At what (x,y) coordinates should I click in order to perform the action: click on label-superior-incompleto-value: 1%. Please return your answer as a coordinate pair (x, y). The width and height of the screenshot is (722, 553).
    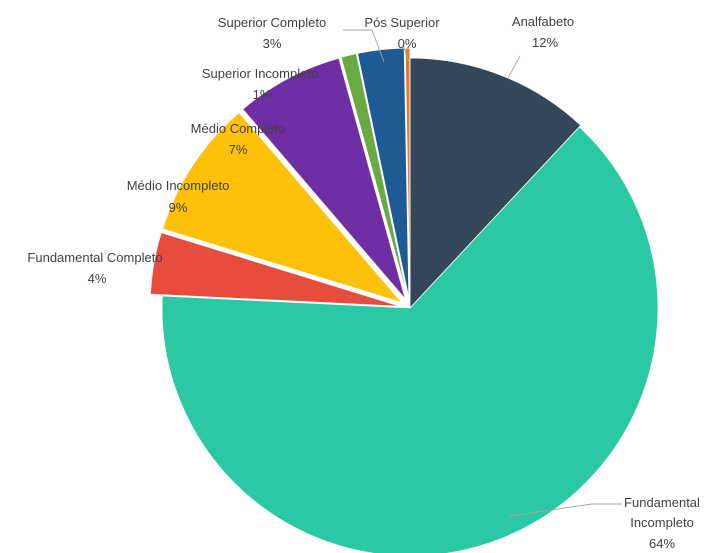
    Looking at the image, I should click on (262, 94).